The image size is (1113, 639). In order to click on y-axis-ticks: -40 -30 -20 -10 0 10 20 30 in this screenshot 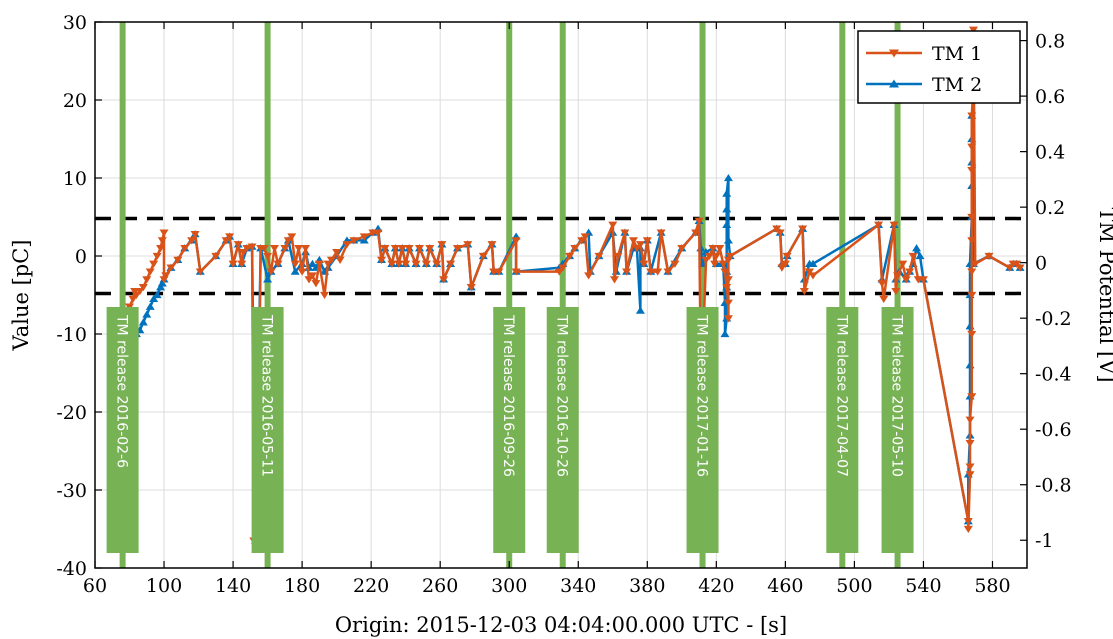, I will do `click(79, 296)`.